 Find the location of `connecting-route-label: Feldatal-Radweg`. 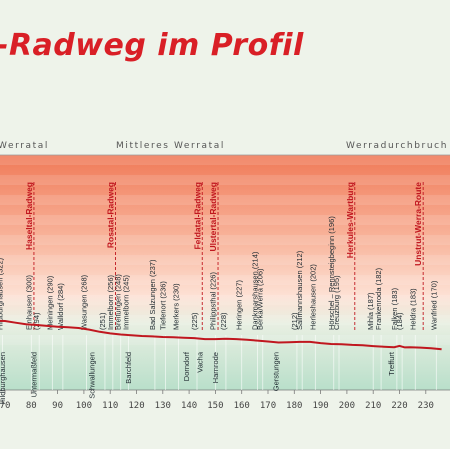

connecting-route-label: Feldatal-Radweg is located at coordinates (197, 216).